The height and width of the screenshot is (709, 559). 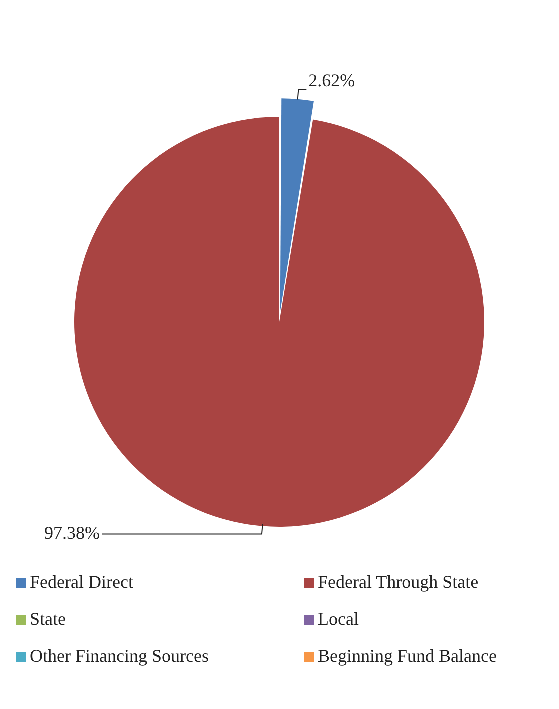 I want to click on data-label: 97.38%, so click(x=72, y=533).